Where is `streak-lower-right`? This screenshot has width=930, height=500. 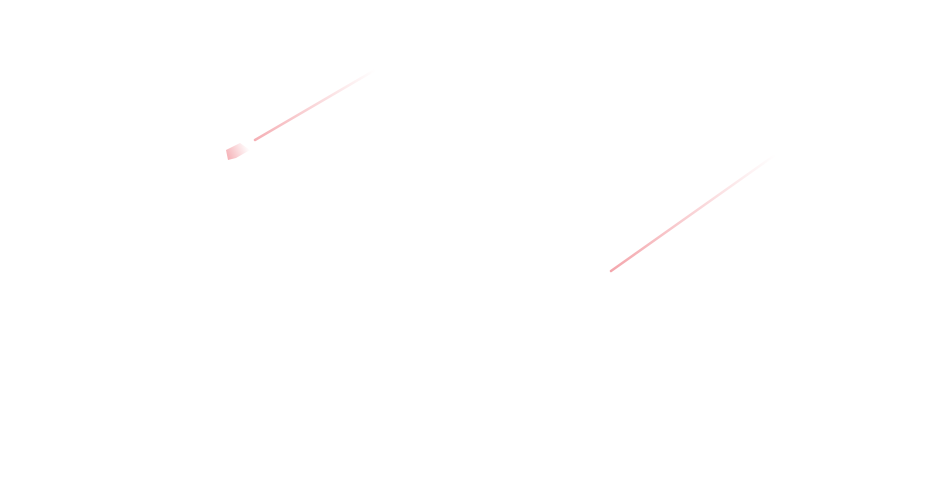 streak-lower-right is located at coordinates (693, 213).